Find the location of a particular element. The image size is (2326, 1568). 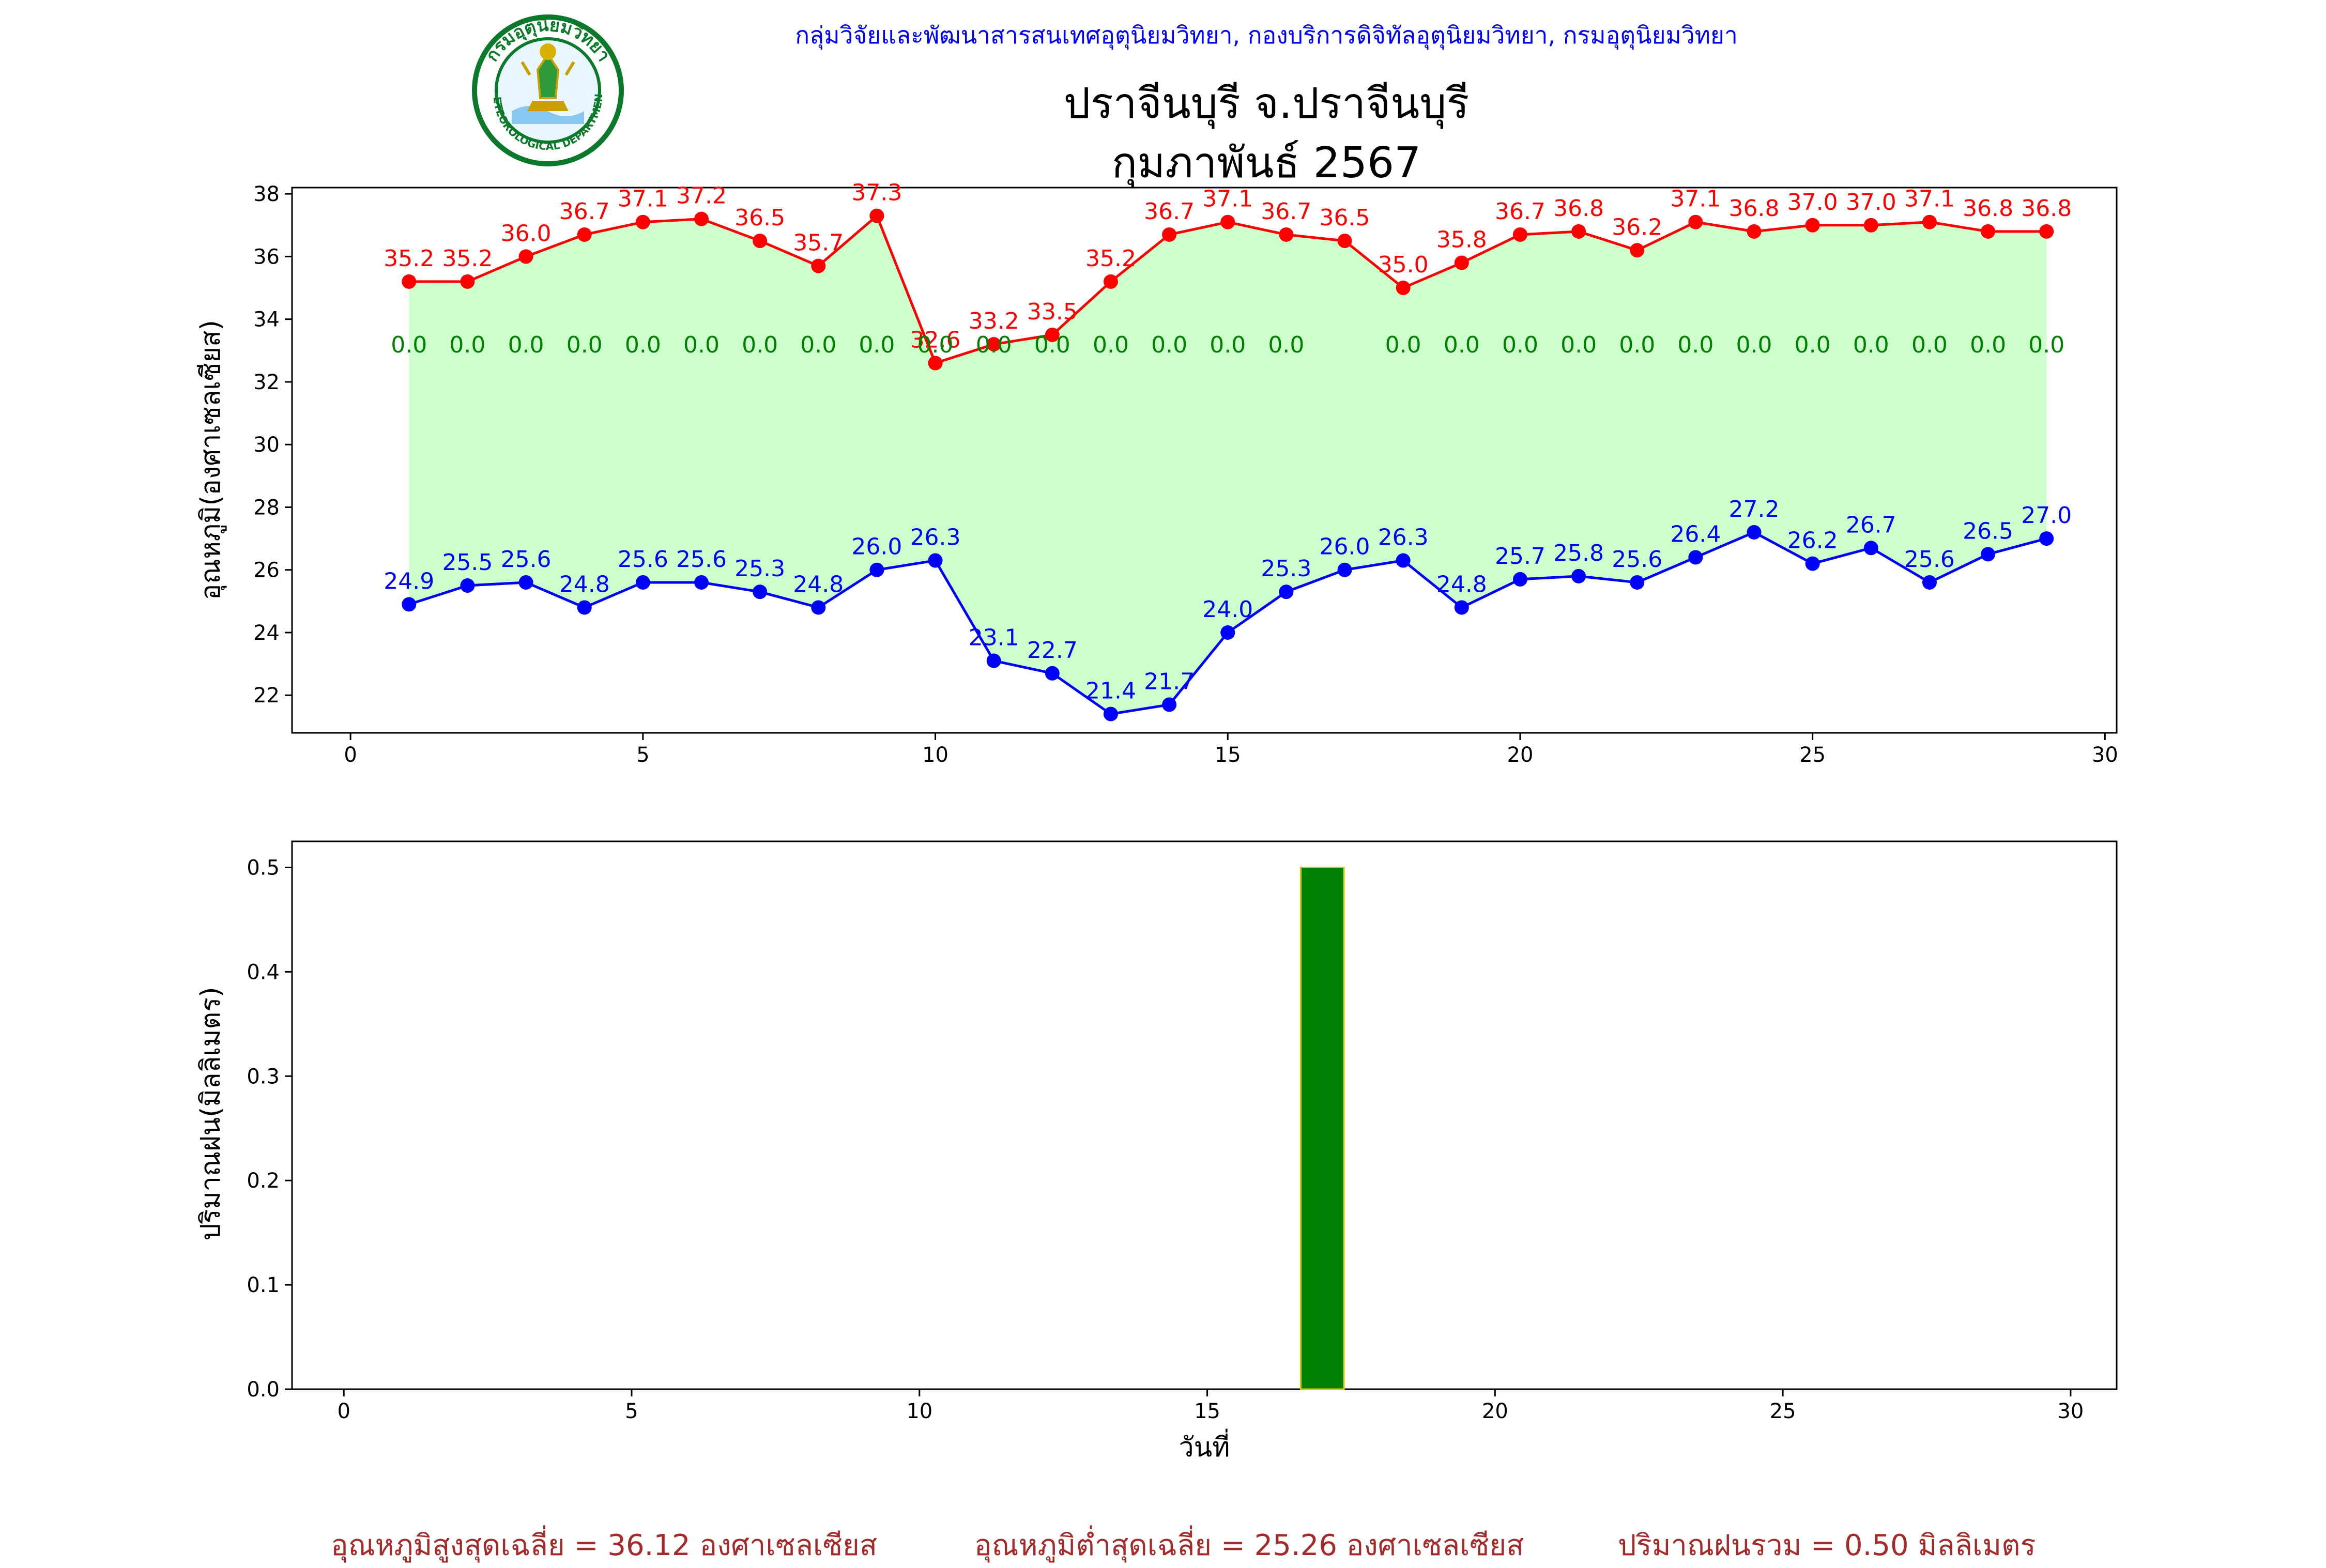

tmin-data-label: 27.2 is located at coordinates (1754, 509).